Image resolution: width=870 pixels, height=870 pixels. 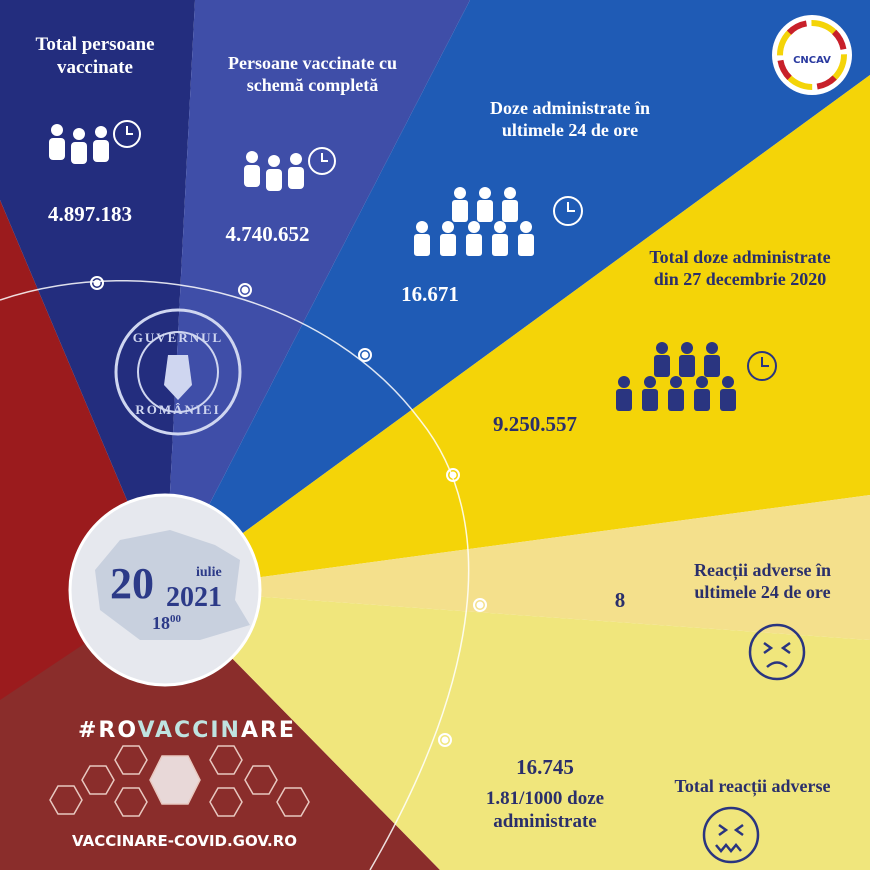 What do you see at coordinates (95, 56) in the screenshot?
I see `stat-label-total-vaccinated: Total persoane vaccinate` at bounding box center [95, 56].